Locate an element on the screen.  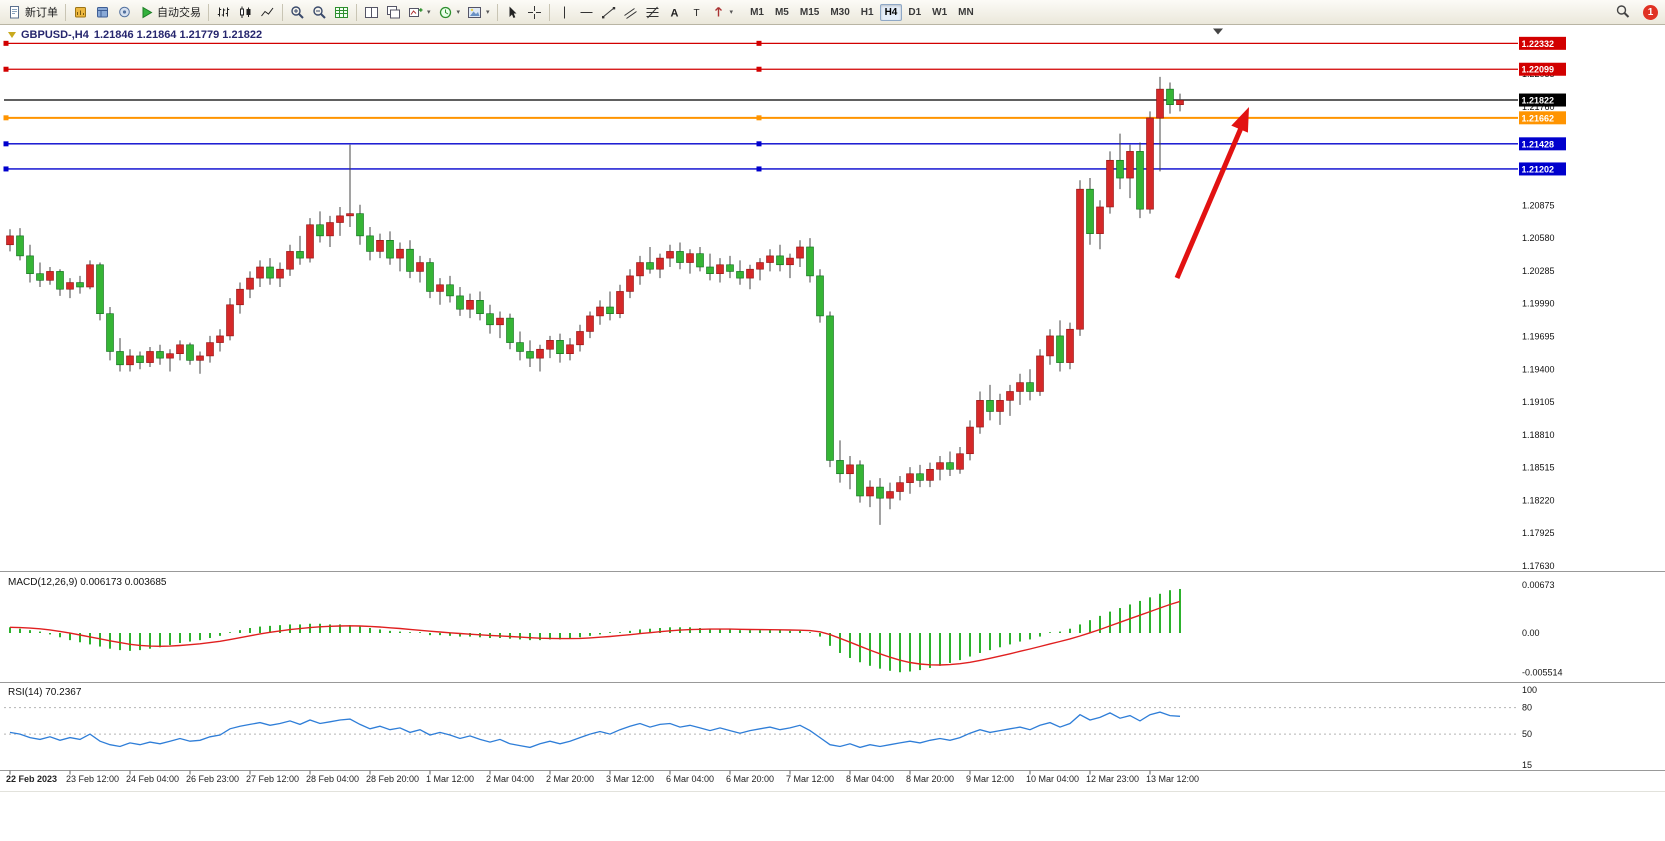
search-icon is located at coordinates (1623, 11).